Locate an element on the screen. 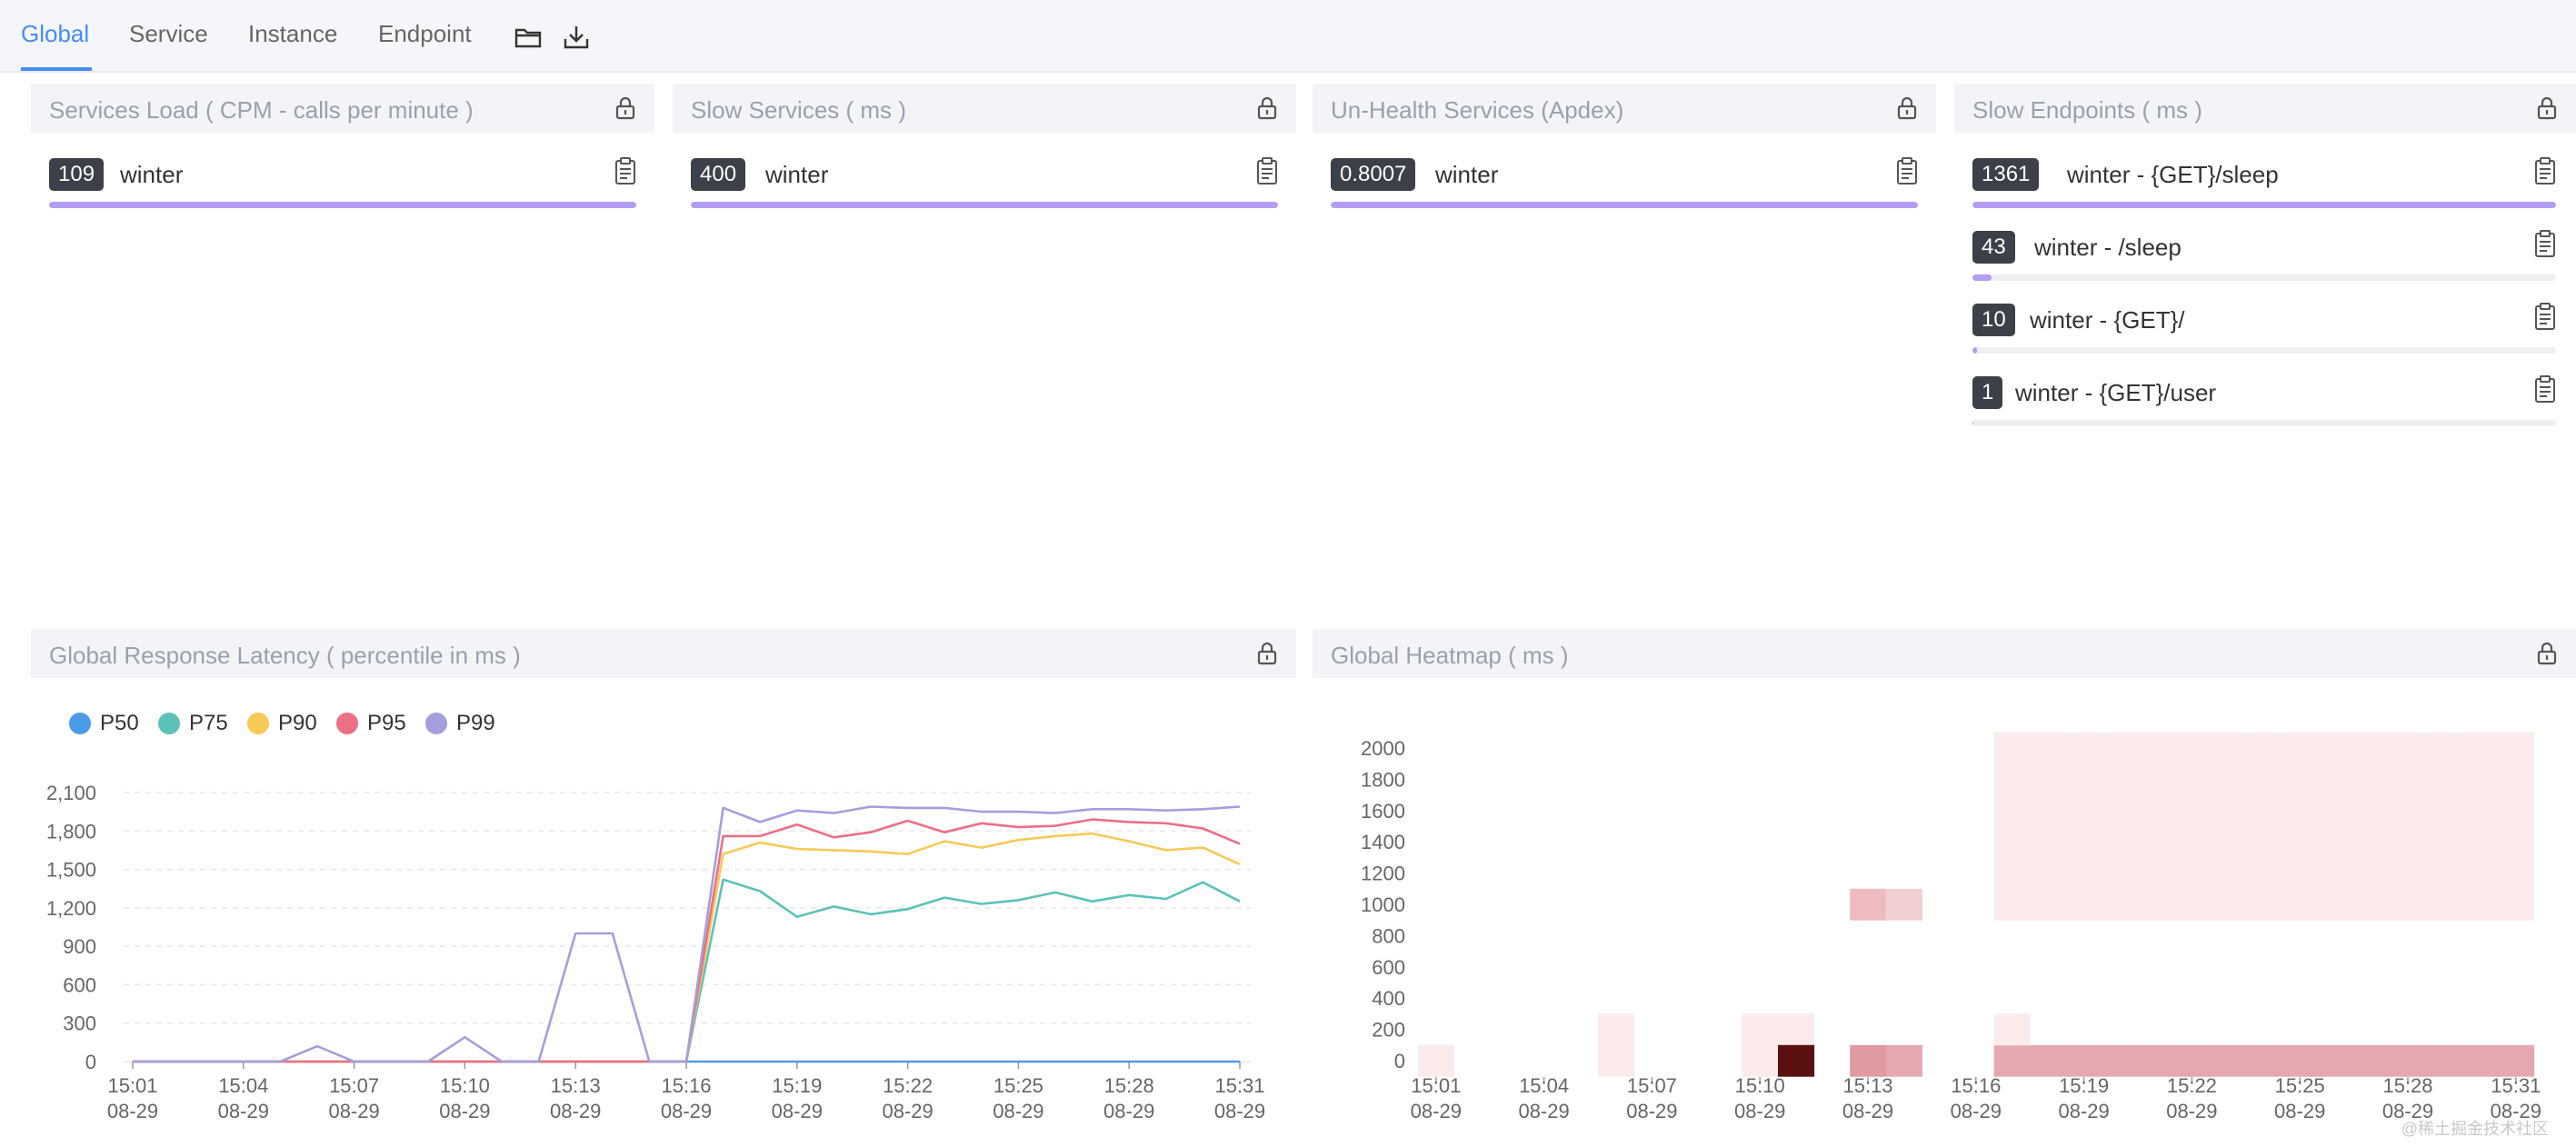 The height and width of the screenshot is (1147, 2576). progress-fill is located at coordinates (984, 205).